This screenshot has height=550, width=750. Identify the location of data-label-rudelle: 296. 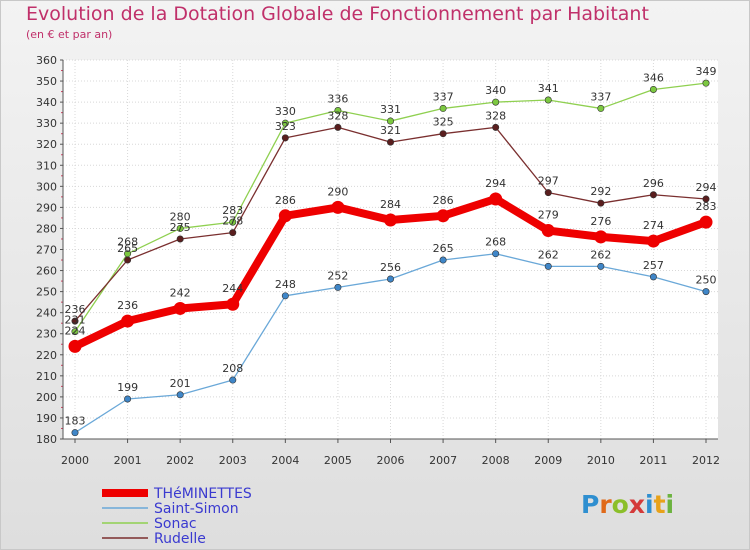
(653, 183).